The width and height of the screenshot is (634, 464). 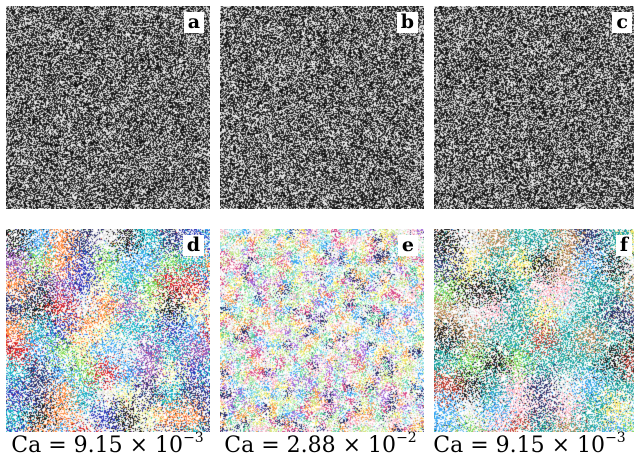 I want to click on panel-d: d, so click(x=108, y=330).